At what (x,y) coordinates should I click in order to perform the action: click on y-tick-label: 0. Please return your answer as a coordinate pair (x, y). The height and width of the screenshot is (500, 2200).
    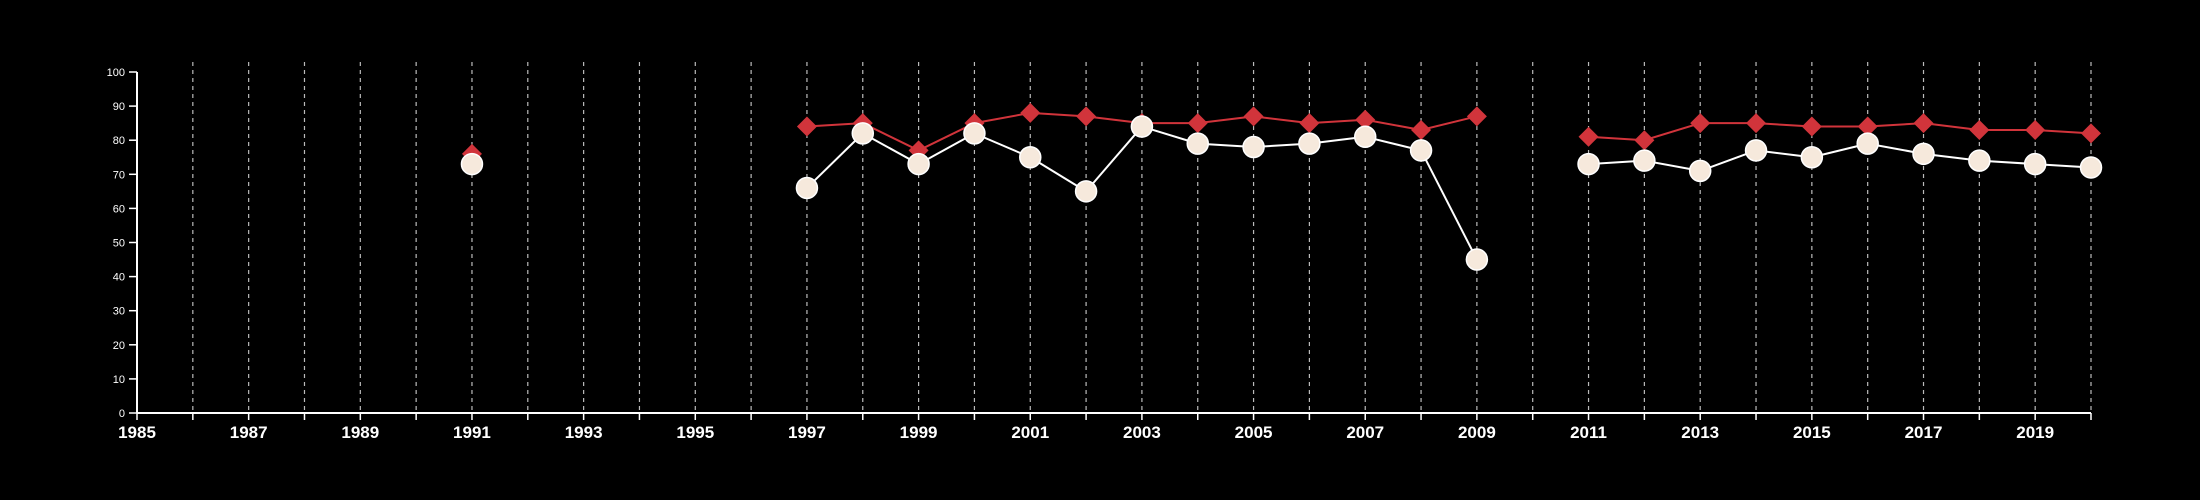
    Looking at the image, I should click on (122, 414).